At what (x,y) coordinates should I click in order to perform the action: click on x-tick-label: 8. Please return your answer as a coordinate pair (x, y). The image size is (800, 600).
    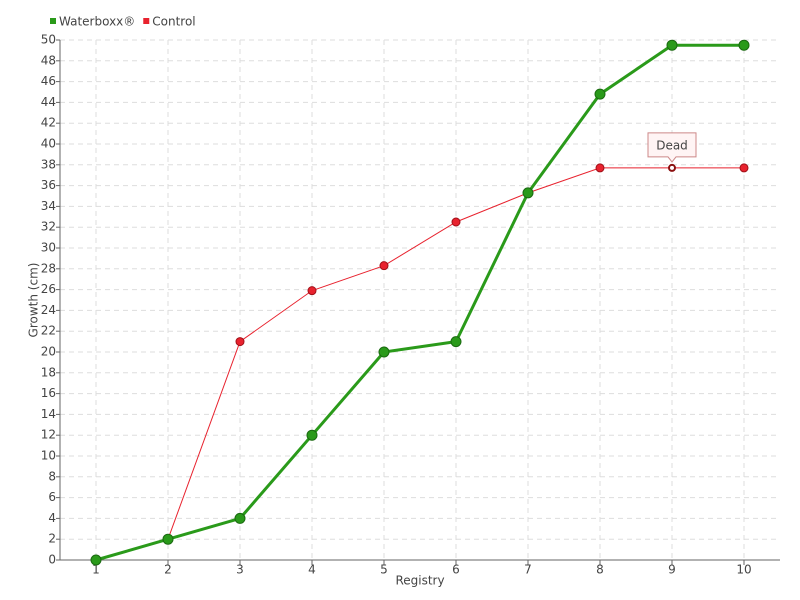
    Looking at the image, I should click on (600, 570).